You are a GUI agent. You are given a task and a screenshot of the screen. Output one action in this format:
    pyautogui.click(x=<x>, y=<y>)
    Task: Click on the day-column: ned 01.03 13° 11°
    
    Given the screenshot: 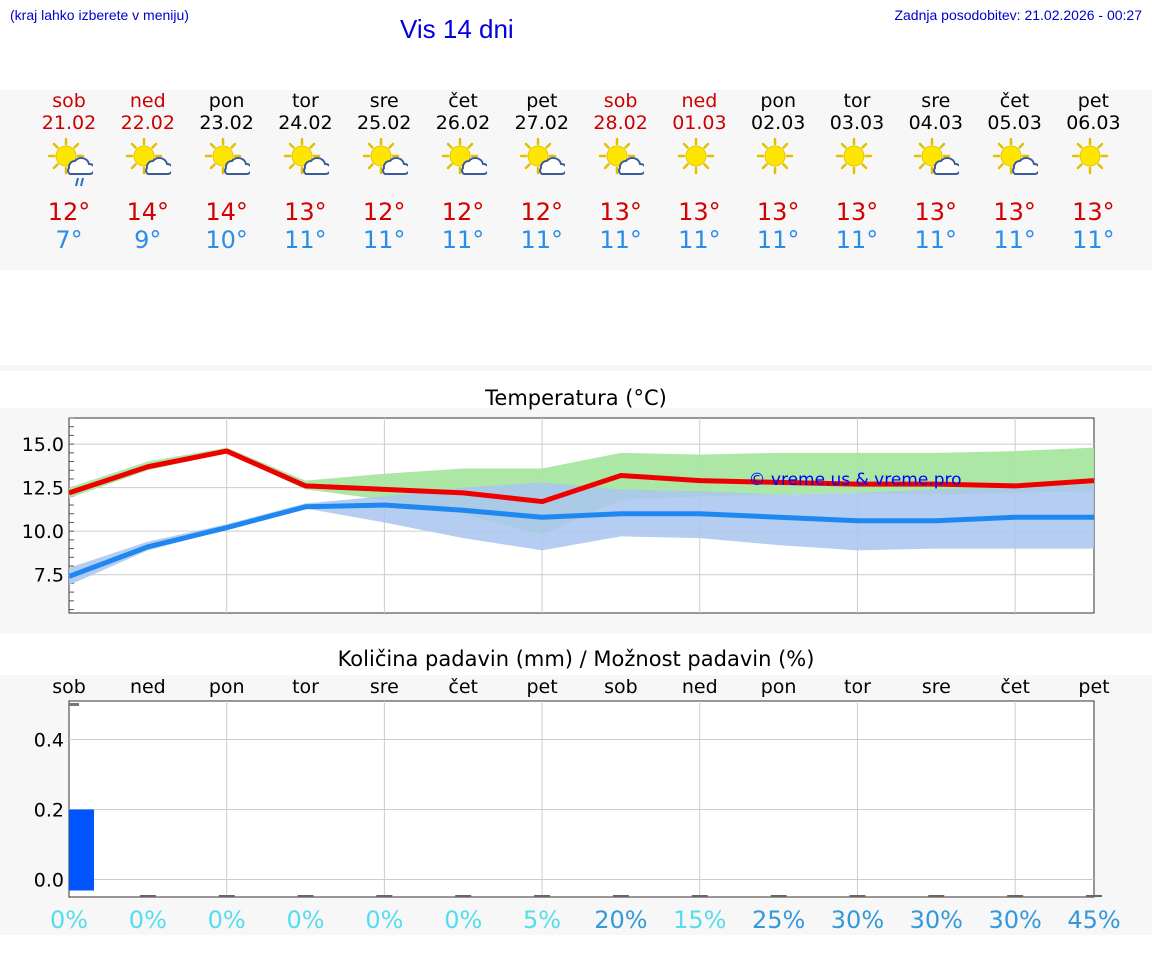 What is the action you would take?
    pyautogui.click(x=699, y=177)
    